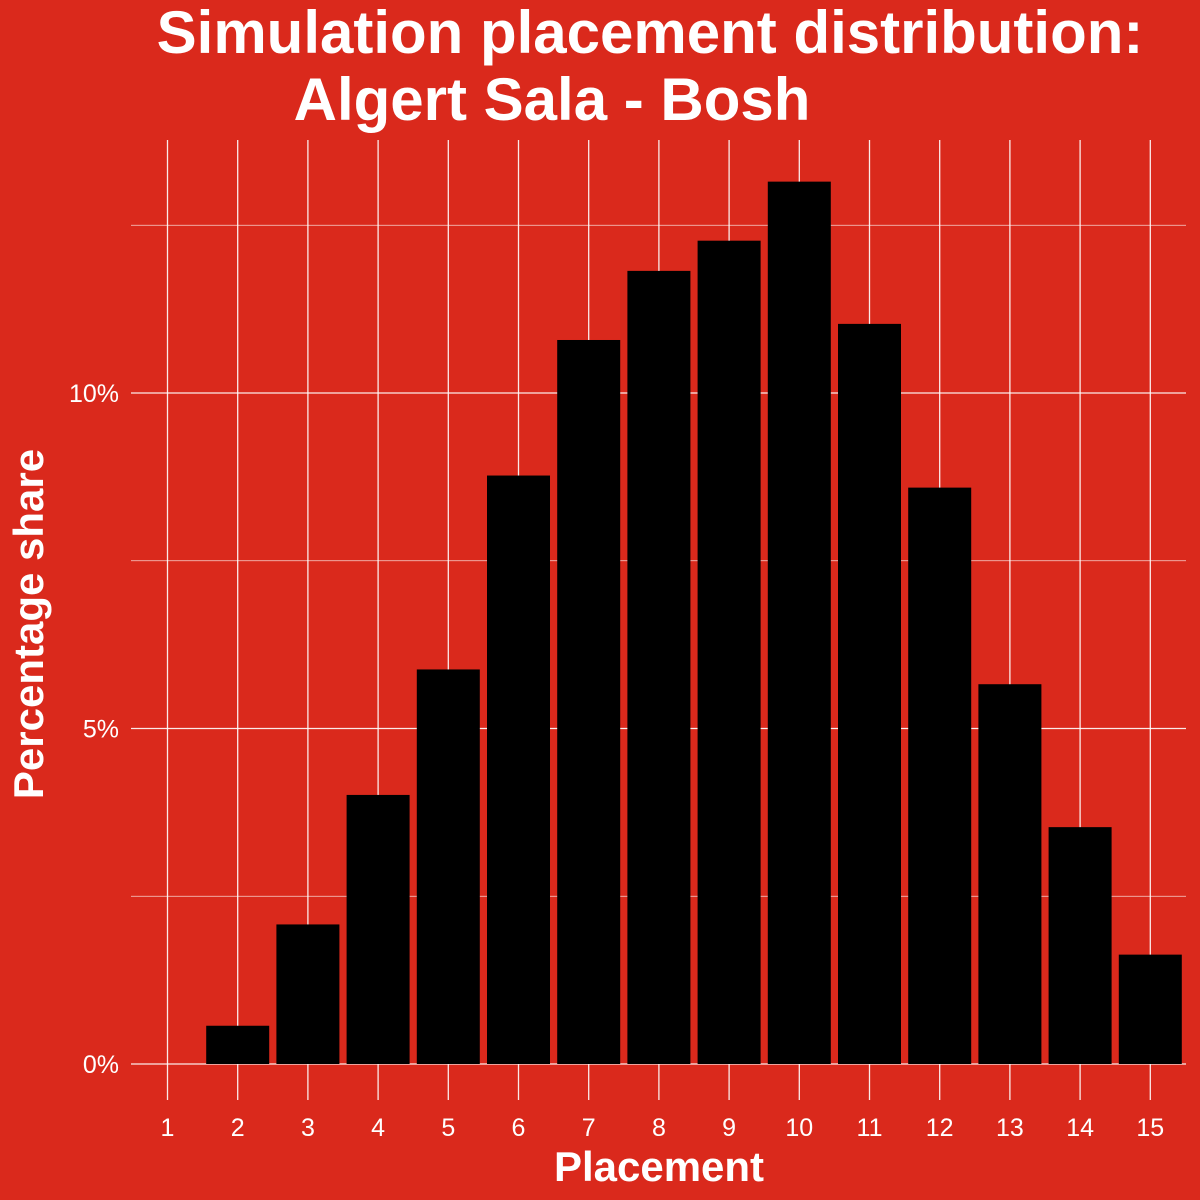 The width and height of the screenshot is (1200, 1200). What do you see at coordinates (729, 1128) in the screenshot?
I see `x-tick-label: 9` at bounding box center [729, 1128].